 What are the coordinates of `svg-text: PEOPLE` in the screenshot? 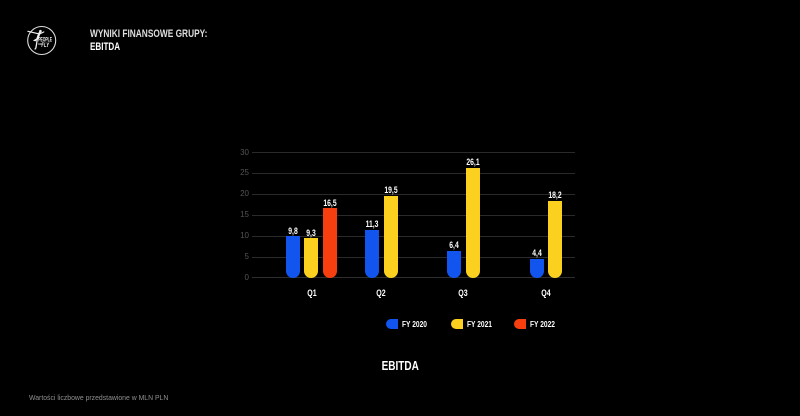 It's located at (45, 41).